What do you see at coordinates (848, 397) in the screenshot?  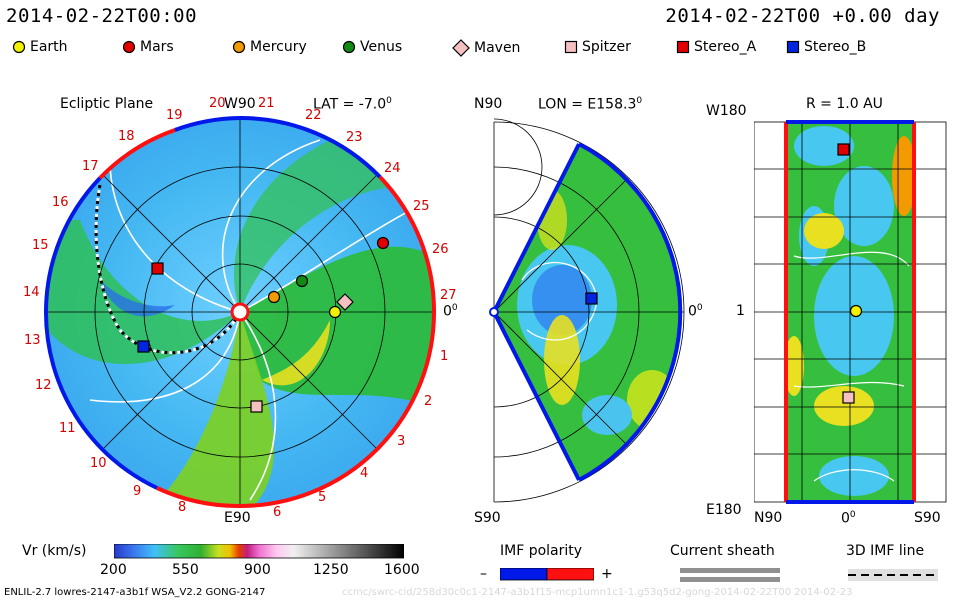 I see `radial-spitzer-icon` at bounding box center [848, 397].